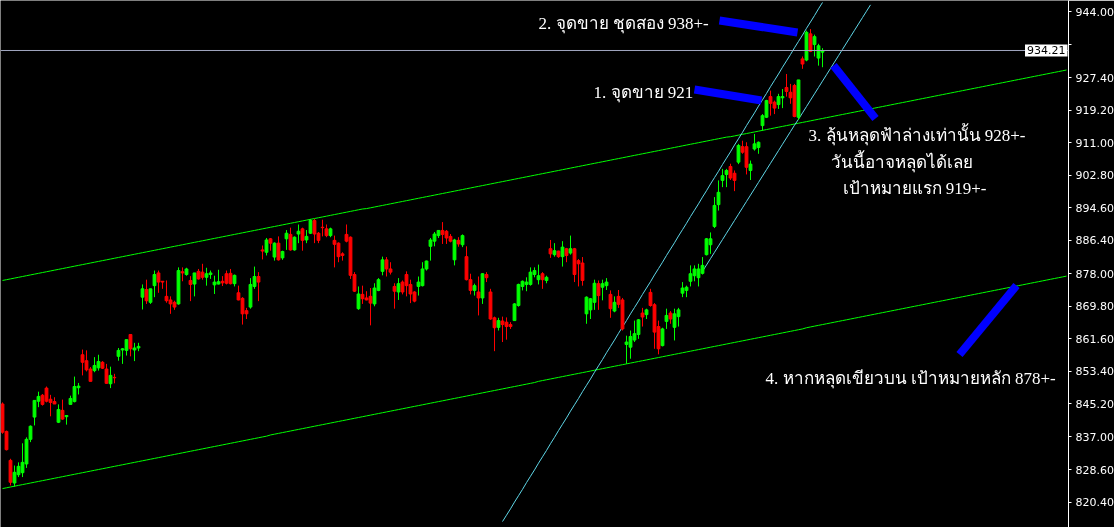 Image resolution: width=1114 pixels, height=527 pixels. Describe the element at coordinates (643, 93) in the screenshot. I see `annotation: 1. จุดขาย 921` at that location.